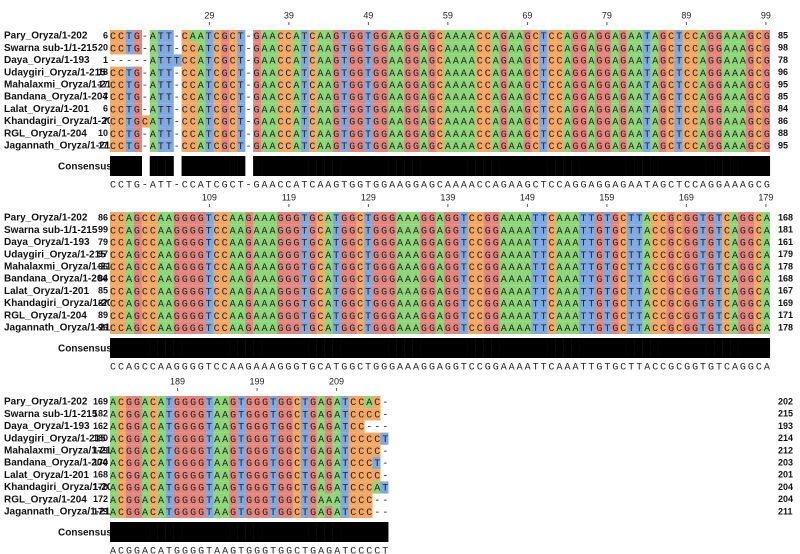 The image size is (800, 554). I want to click on start-position: 6, so click(105, 109).